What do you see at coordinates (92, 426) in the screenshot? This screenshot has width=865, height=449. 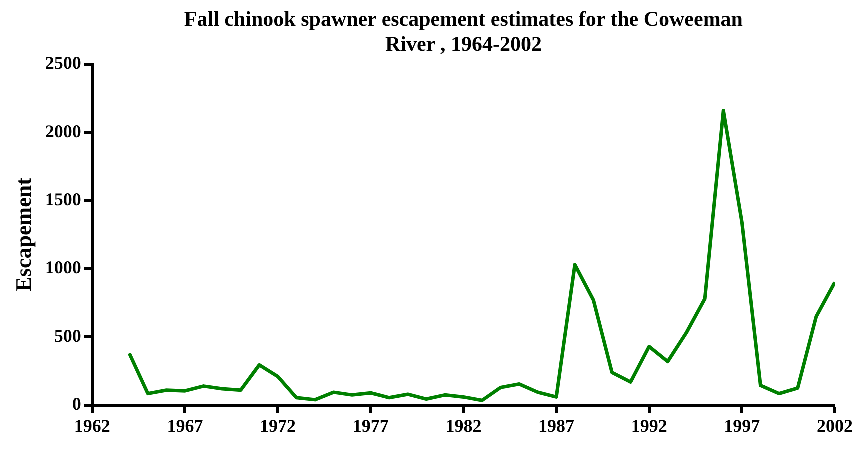 I see `x-tick-label: 1962` at bounding box center [92, 426].